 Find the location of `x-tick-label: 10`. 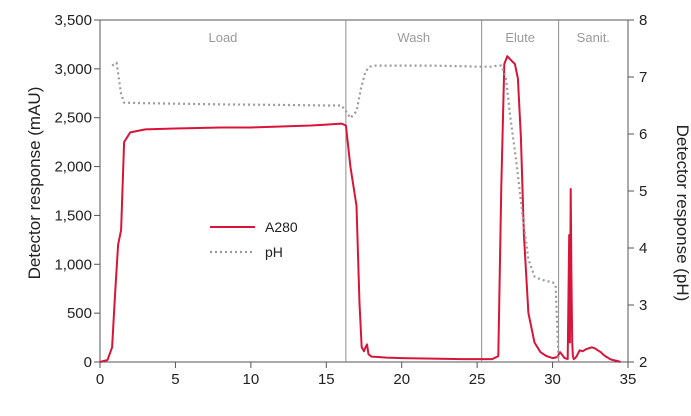

x-tick-label: 10 is located at coordinates (251, 379).